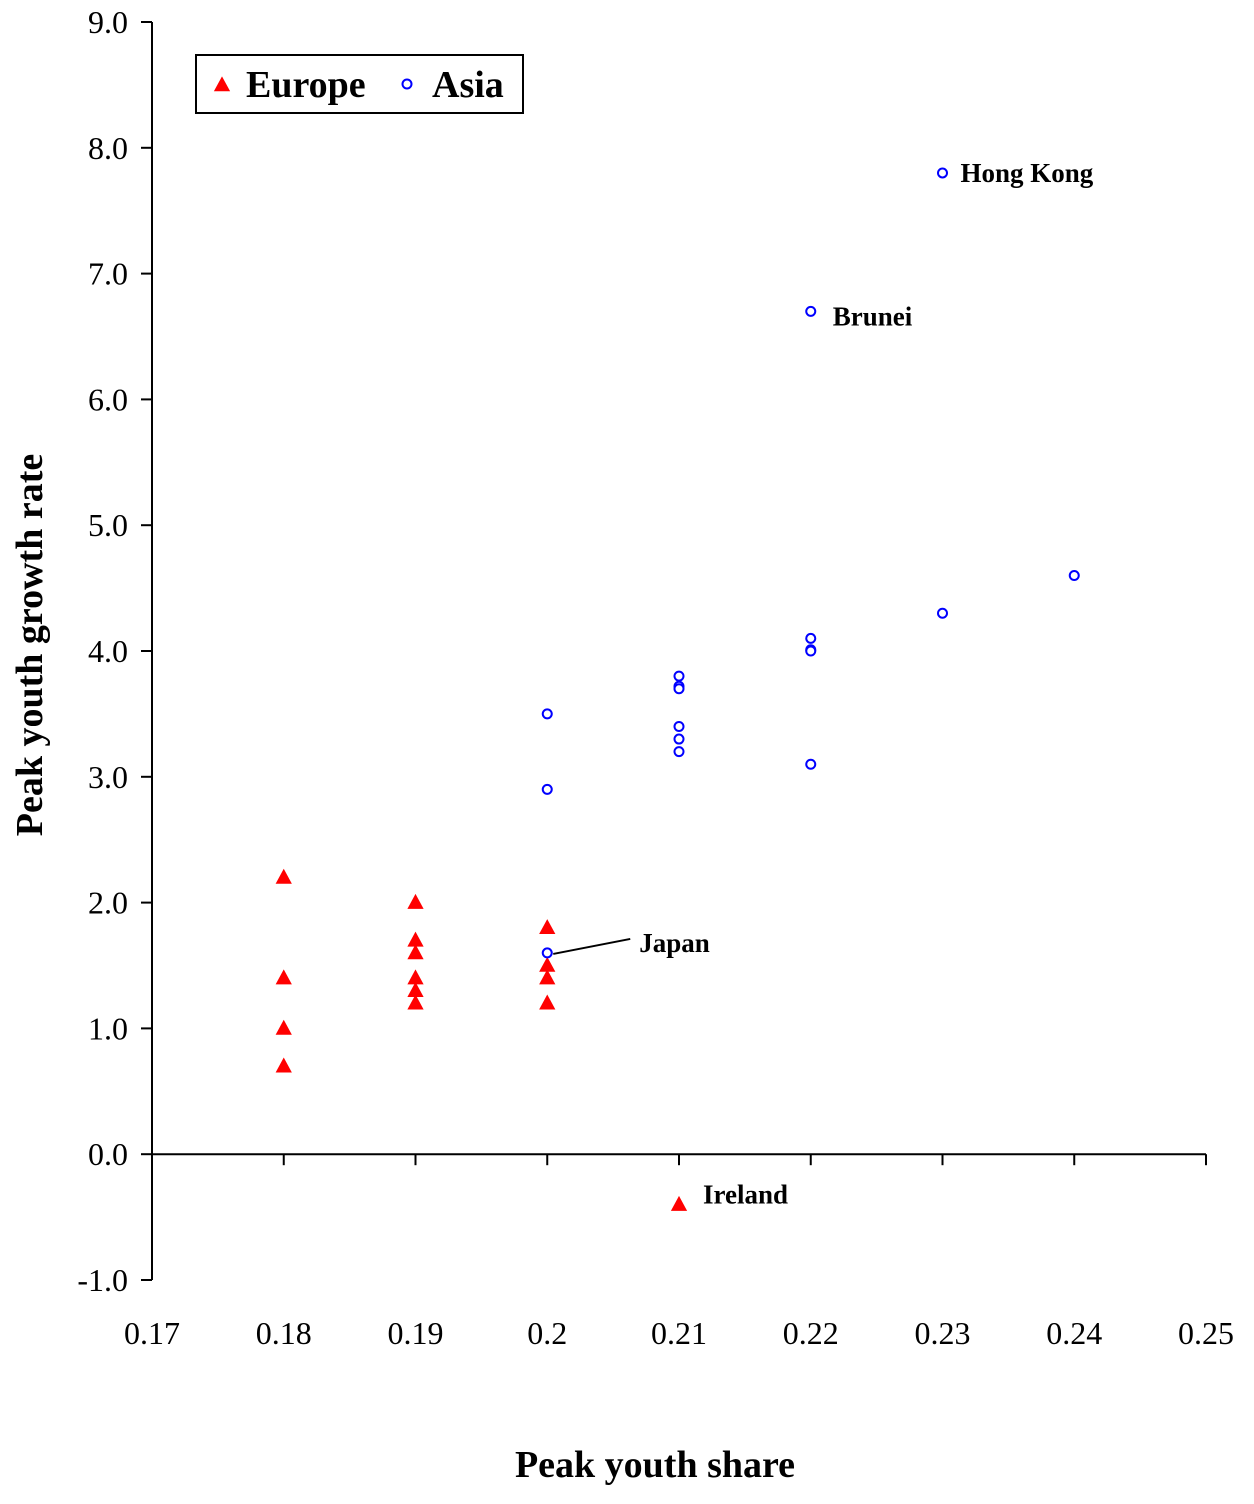 This screenshot has width=1254, height=1504. I want to click on y-tick-label: 6.0, so click(108, 399).